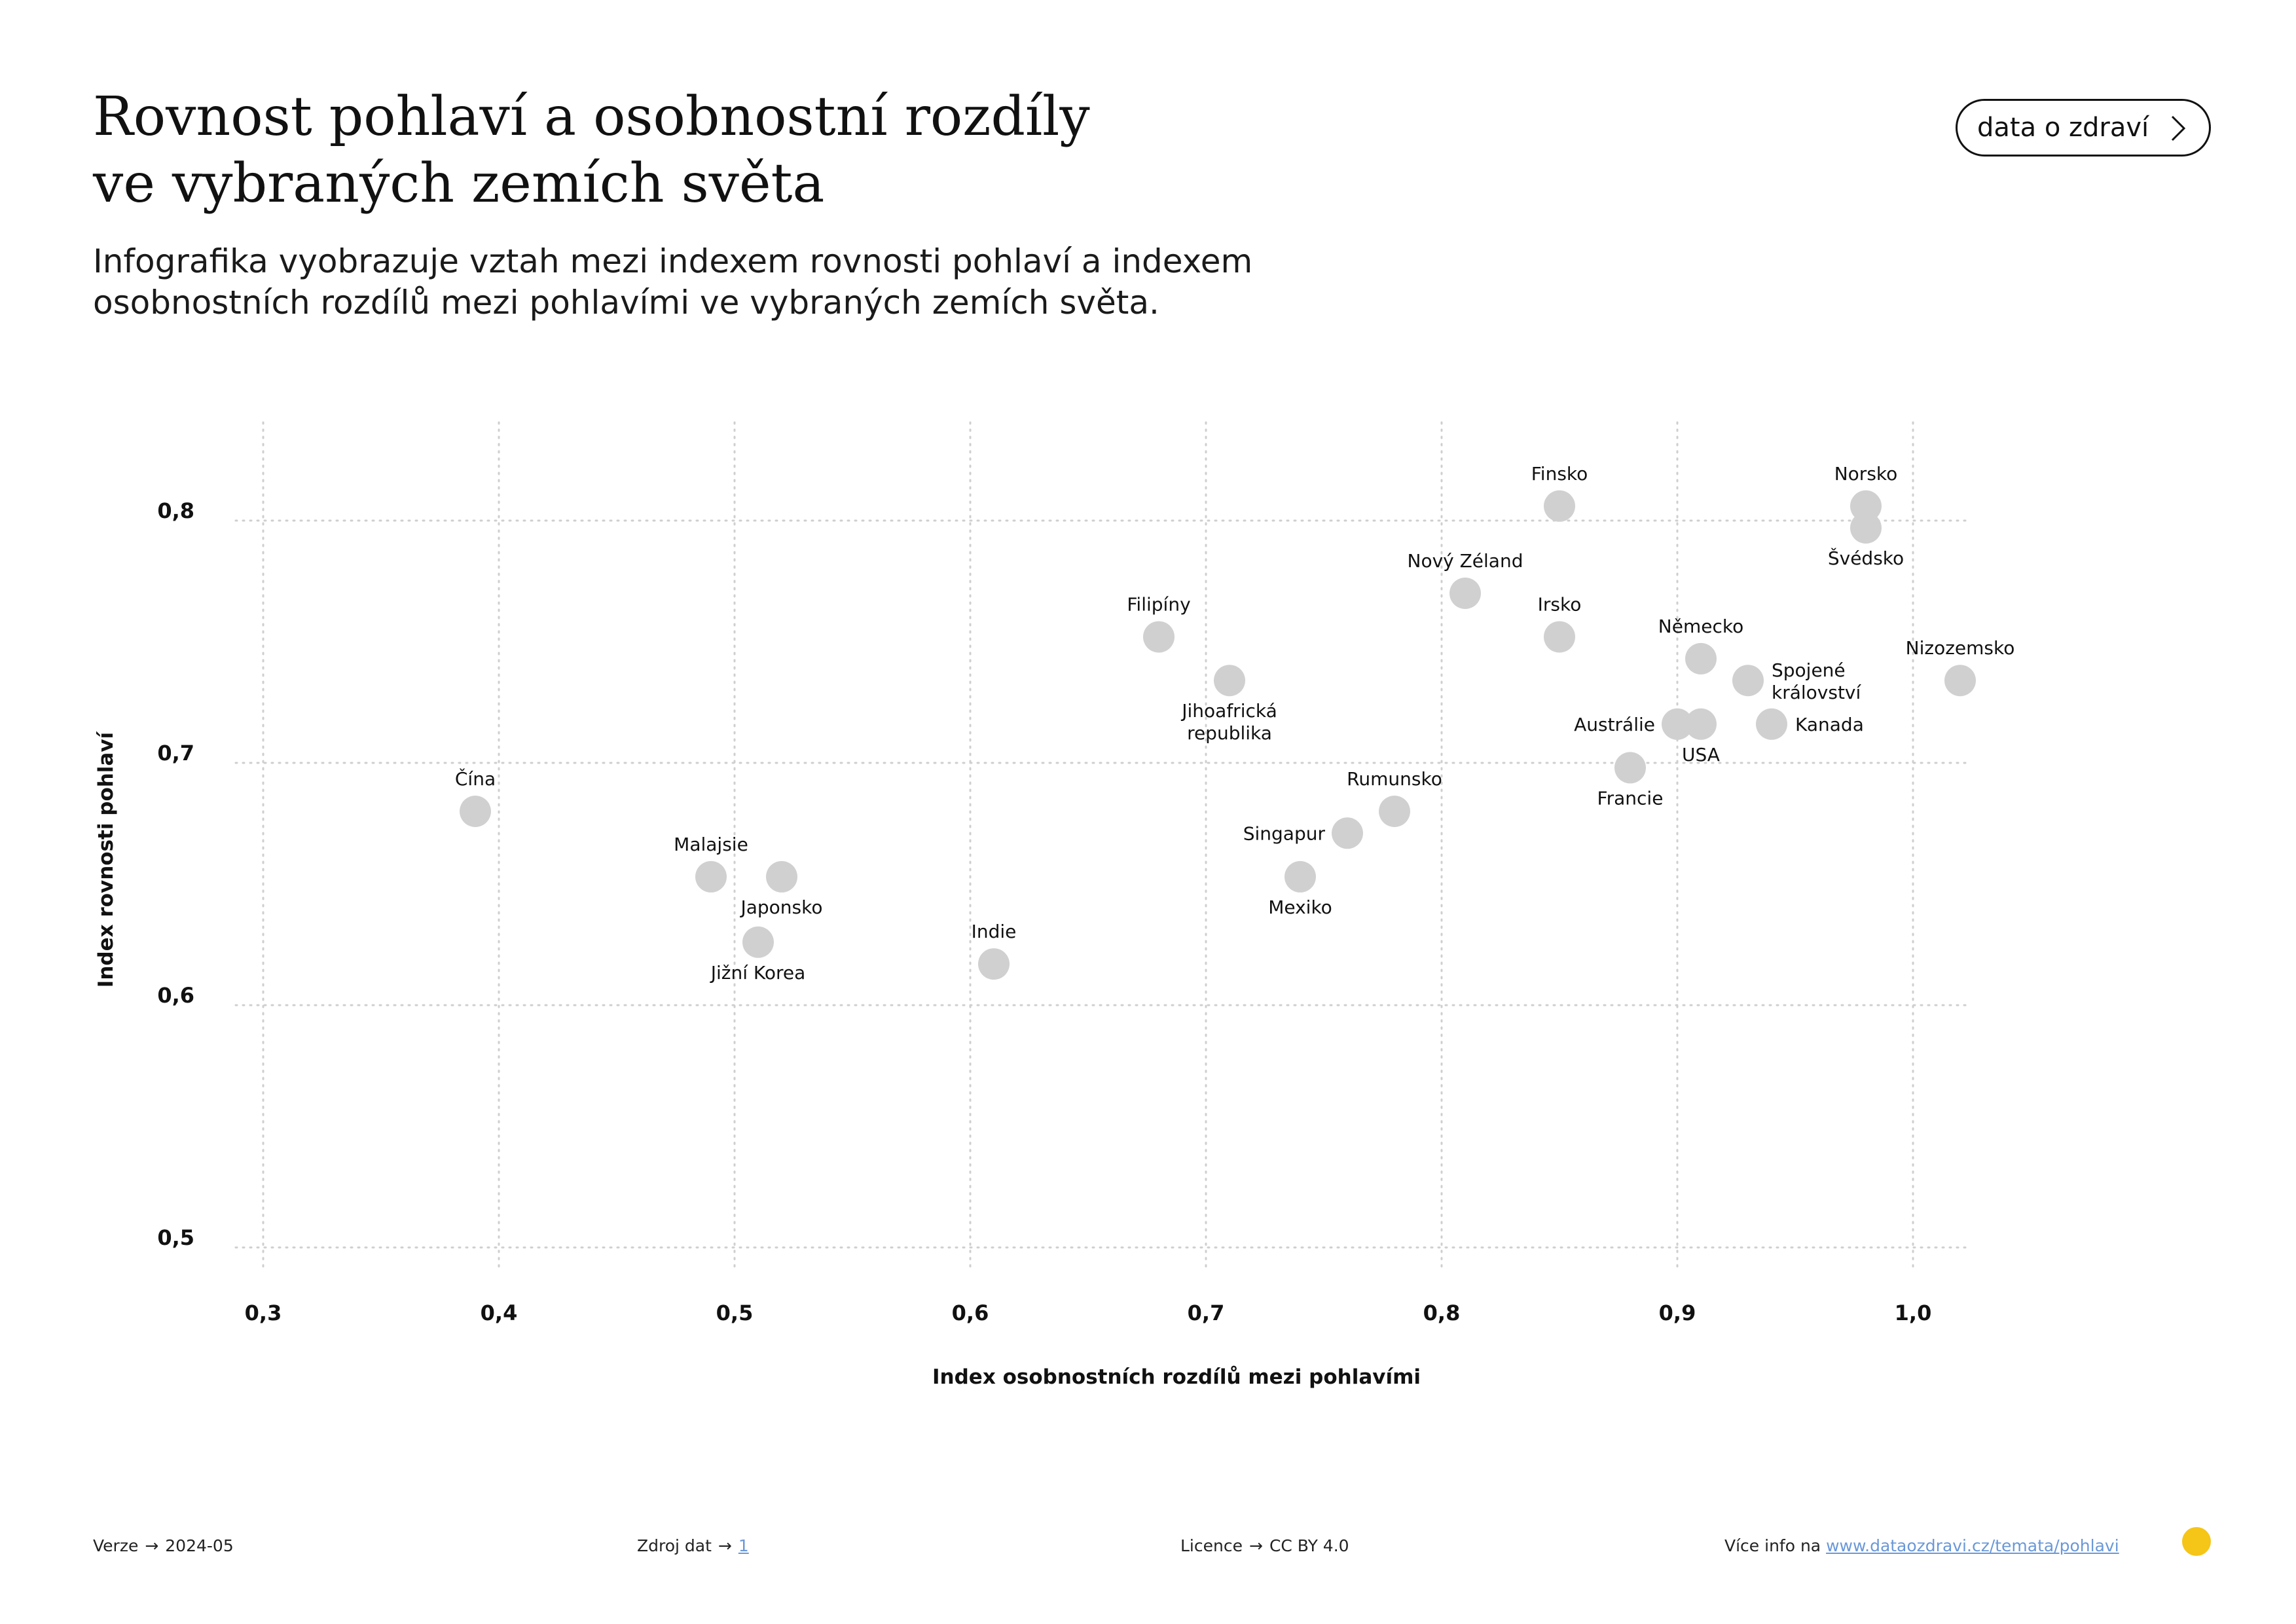 This screenshot has height=1624, width=2296. What do you see at coordinates (758, 973) in the screenshot?
I see `data-label: Jižní Korea` at bounding box center [758, 973].